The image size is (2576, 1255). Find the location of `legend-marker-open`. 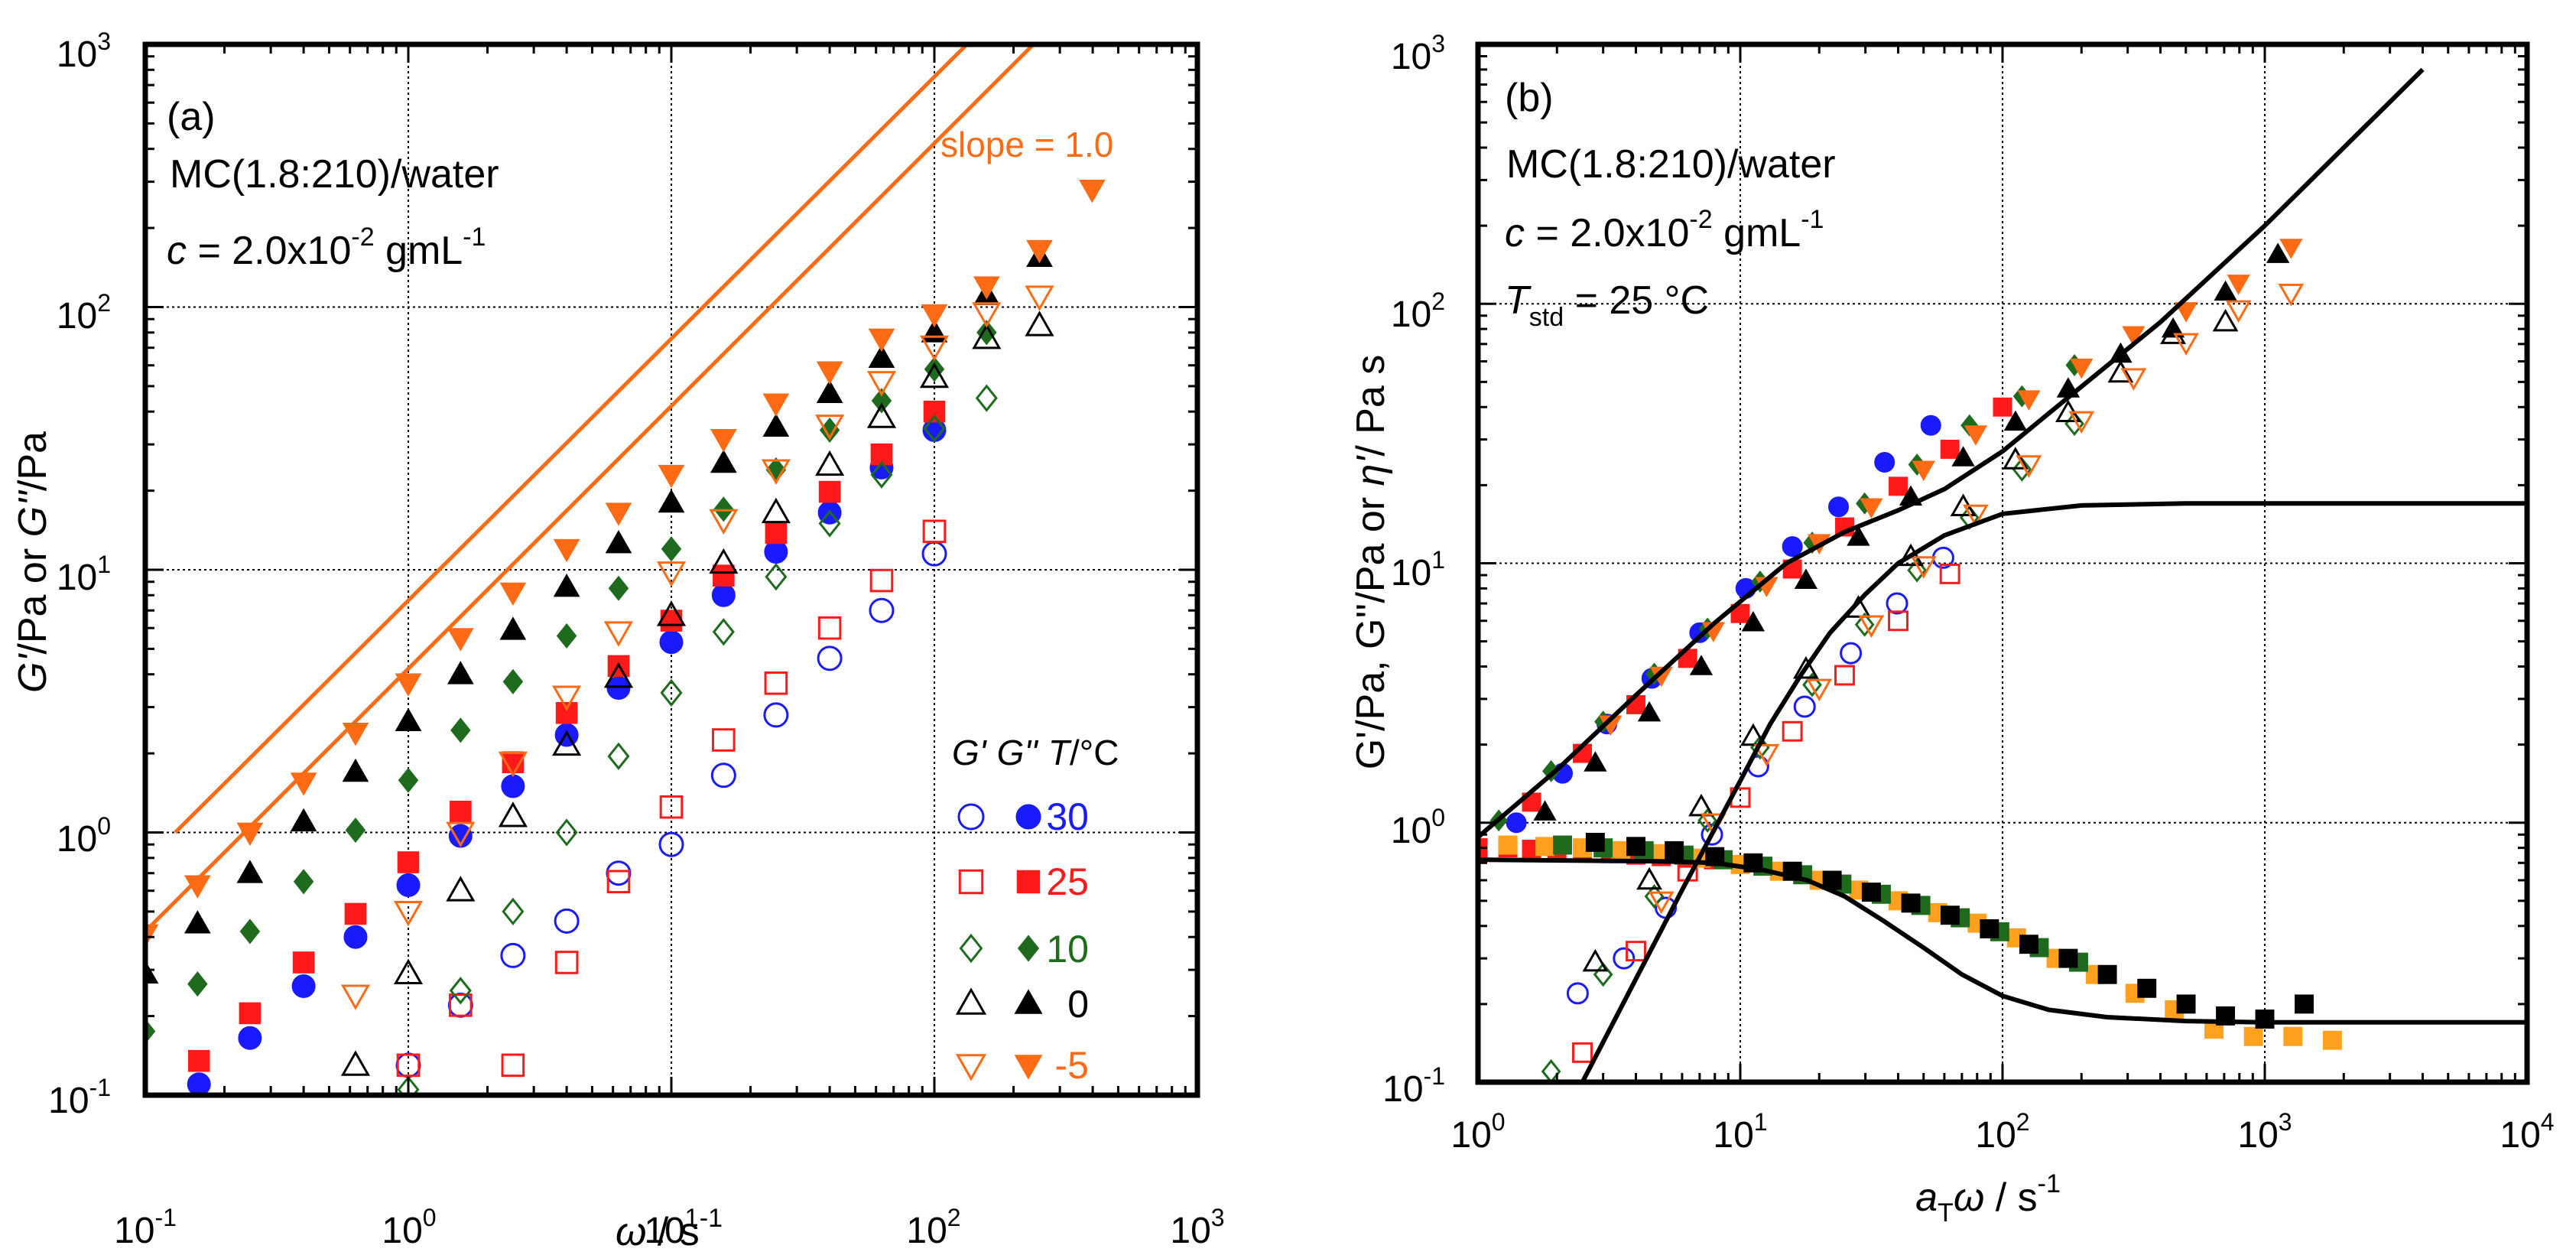

legend-marker-open is located at coordinates (971, 882).